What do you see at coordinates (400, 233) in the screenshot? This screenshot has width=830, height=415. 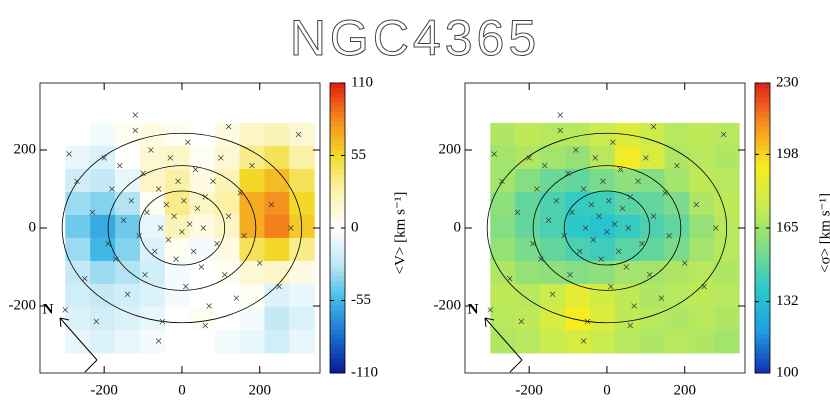 I see `colorbar-label: <V> [km s⁻¹]` at bounding box center [400, 233].